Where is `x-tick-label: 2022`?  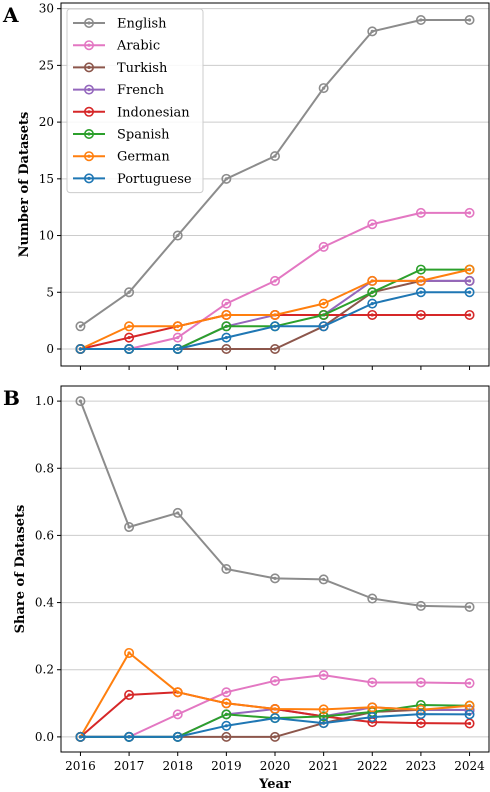 x-tick-label: 2022 is located at coordinates (372, 766).